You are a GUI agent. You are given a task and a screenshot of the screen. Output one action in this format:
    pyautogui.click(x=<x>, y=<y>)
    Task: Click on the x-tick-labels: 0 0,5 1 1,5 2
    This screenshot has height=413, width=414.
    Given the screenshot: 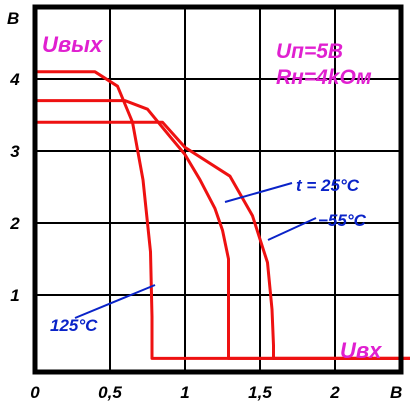 What is the action you would take?
    pyautogui.click(x=185, y=392)
    